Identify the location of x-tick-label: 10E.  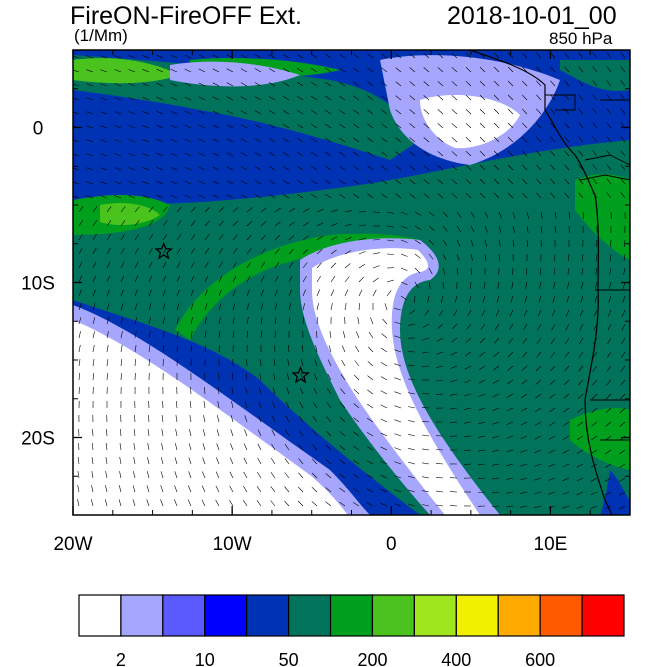
(551, 544).